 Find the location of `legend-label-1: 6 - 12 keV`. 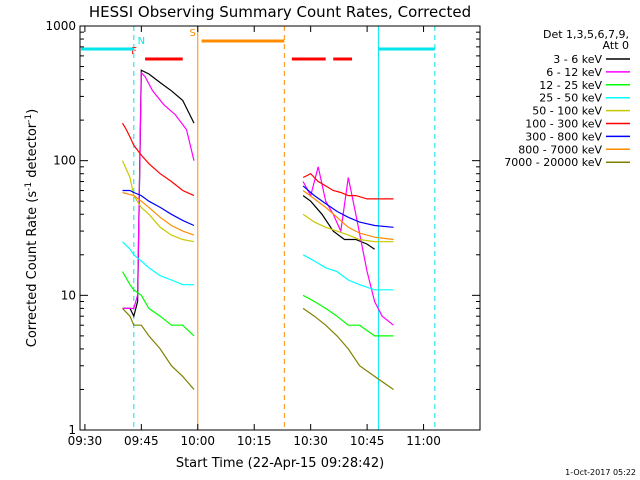

legend-label-1: 6 - 12 keV is located at coordinates (574, 72).